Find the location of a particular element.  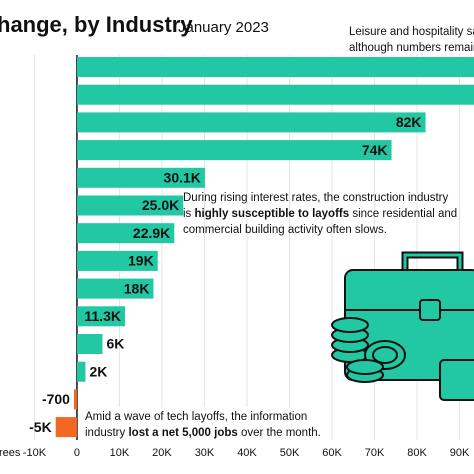

annotation-line: although numbers remain b is located at coordinates (411, 48).